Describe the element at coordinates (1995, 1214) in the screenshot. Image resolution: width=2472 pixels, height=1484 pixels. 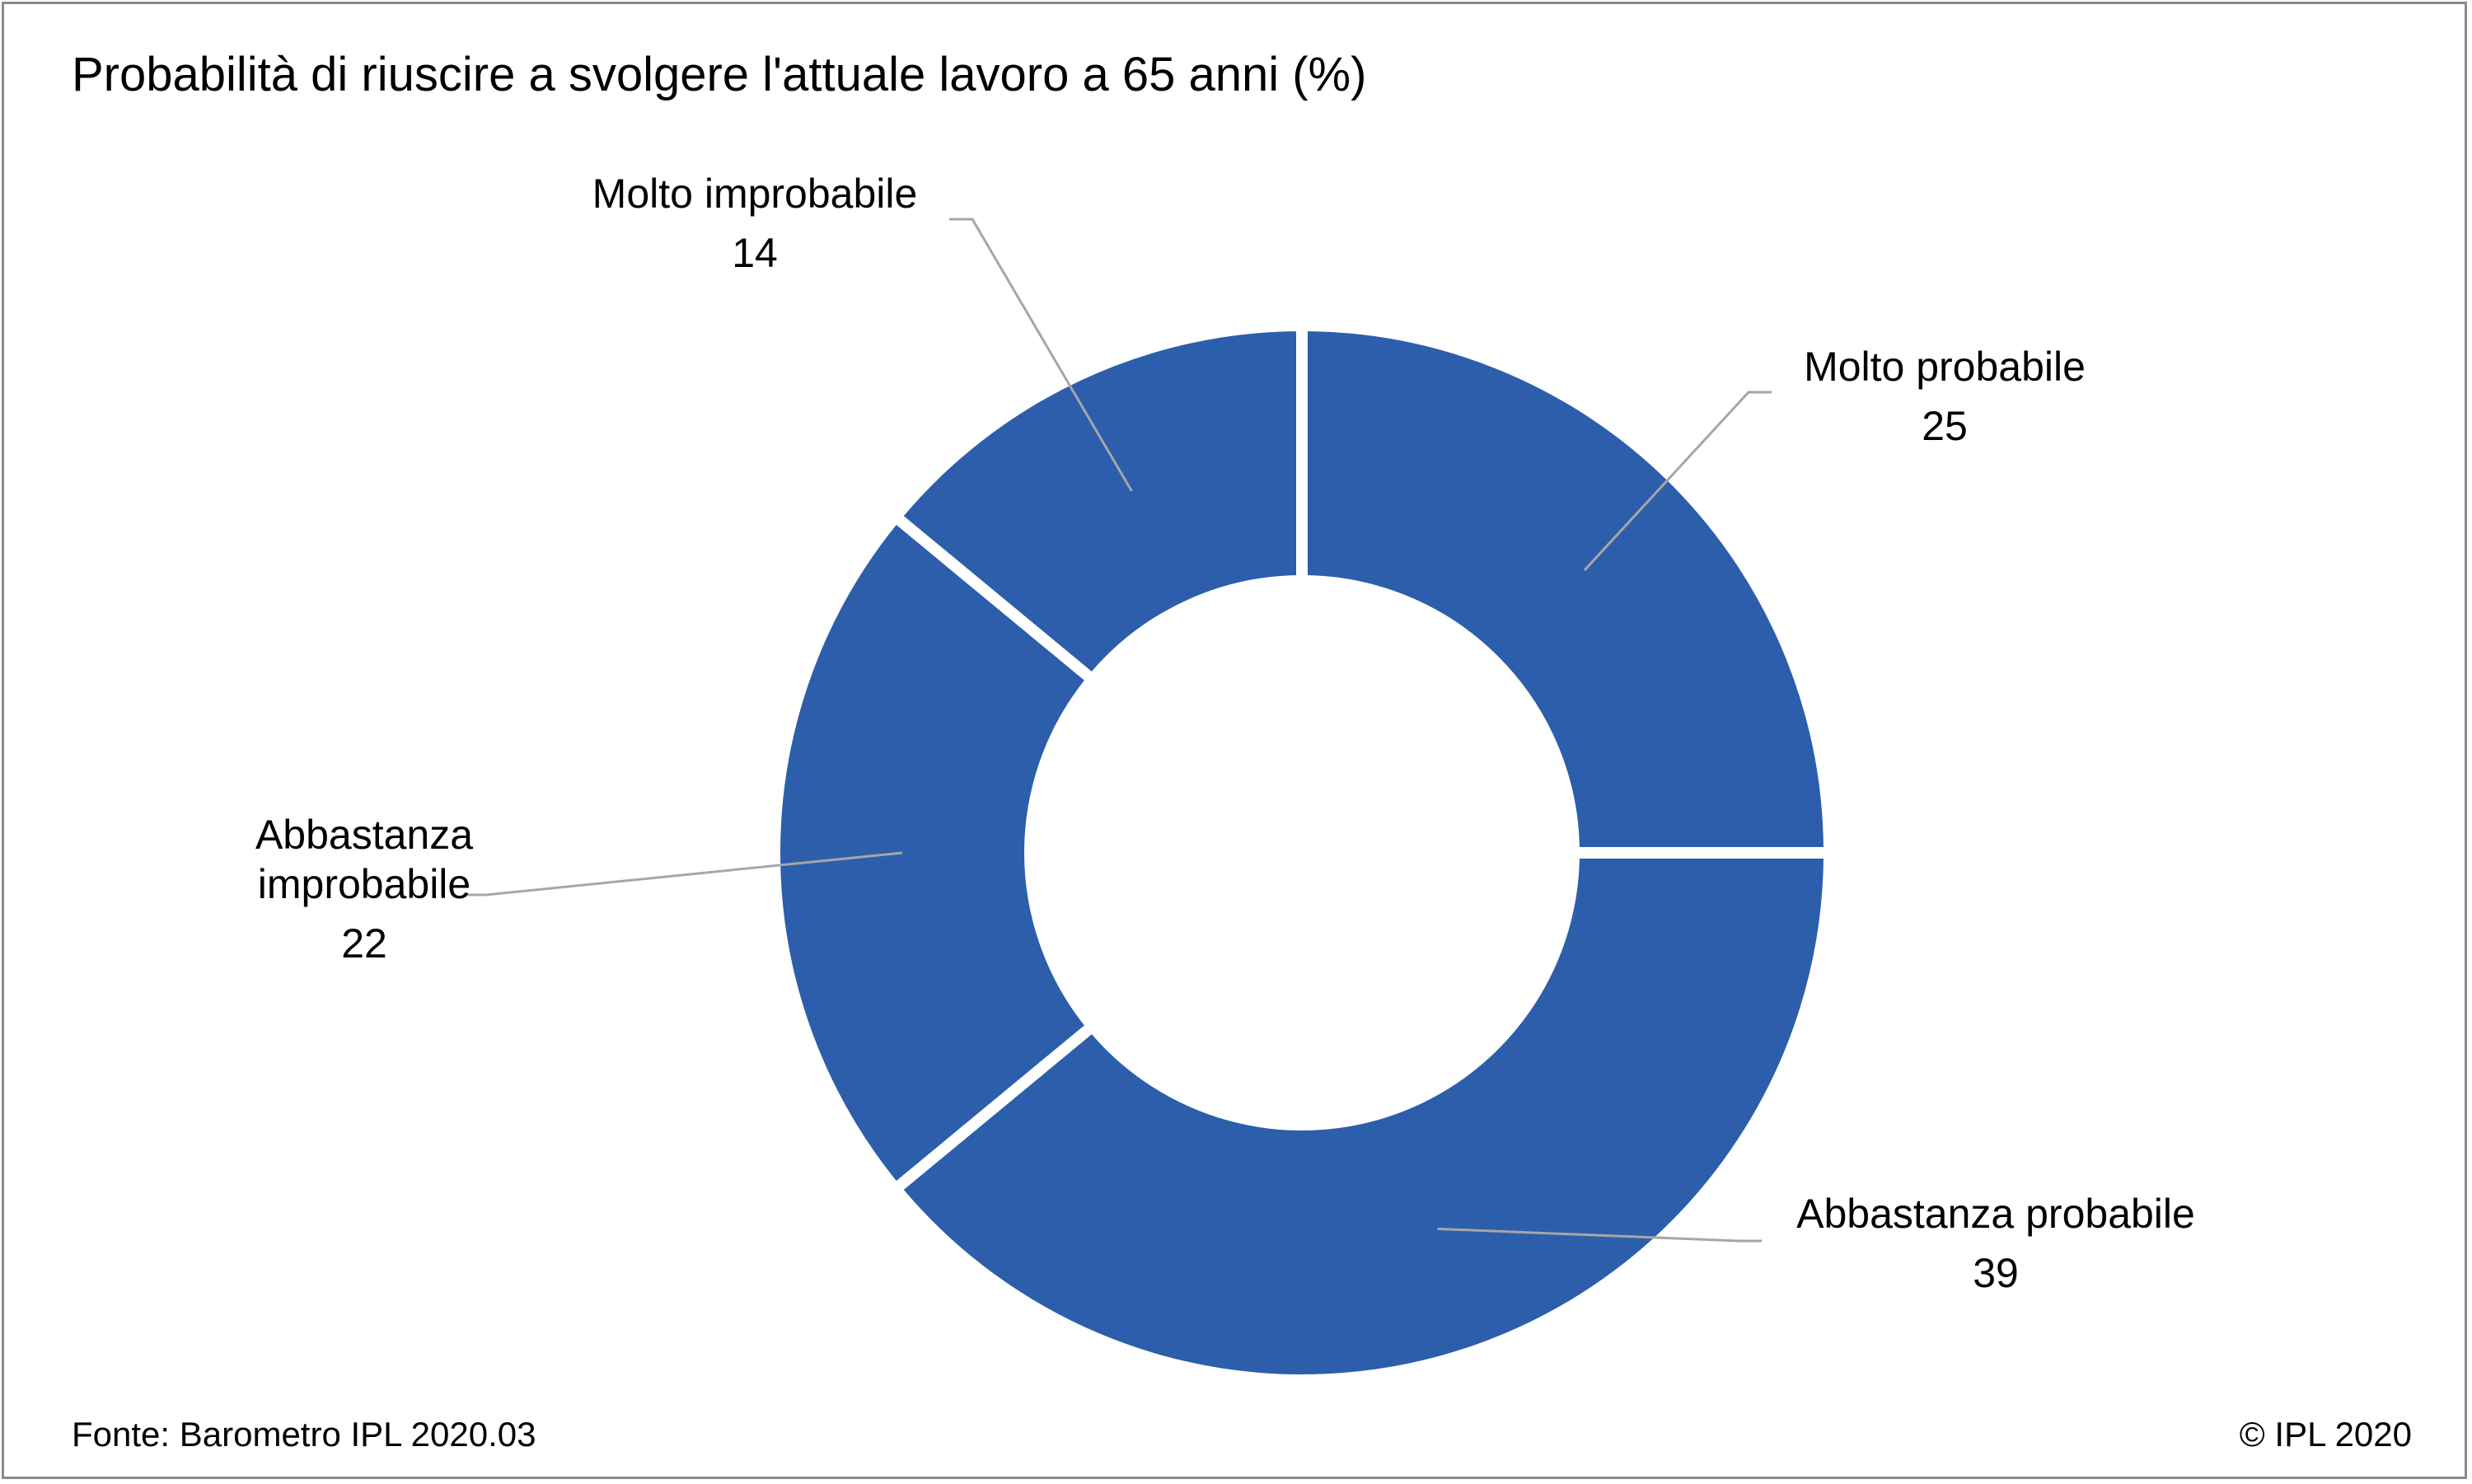
I see `slice-category-label: Abbastanza probabile` at that location.